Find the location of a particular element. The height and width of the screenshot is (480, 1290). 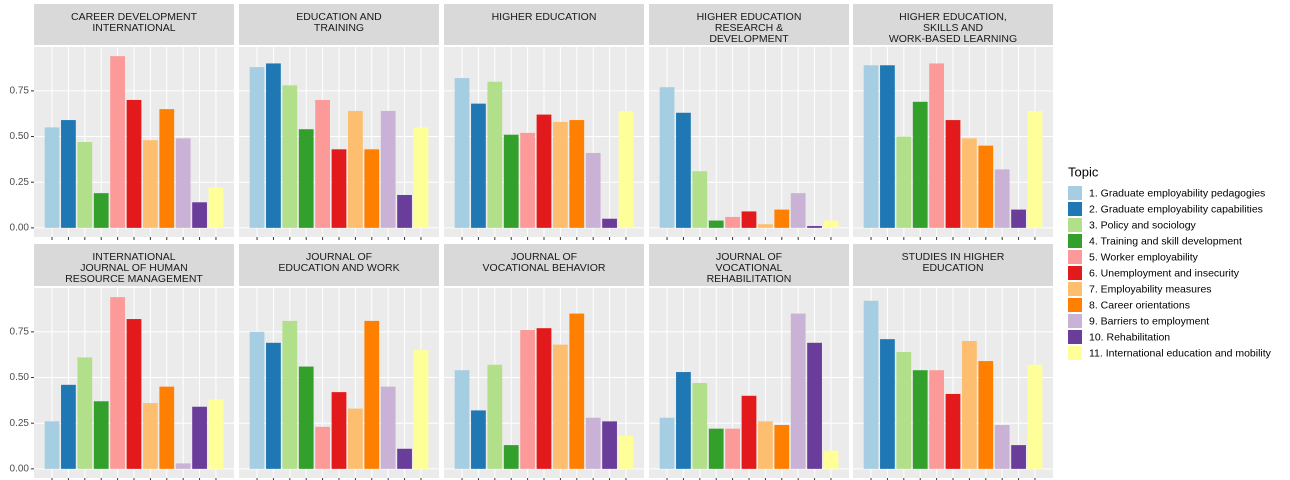

strip-text: HIGHER EDUCATION RESEARCH & DEVELOPMENT is located at coordinates (749, 28).